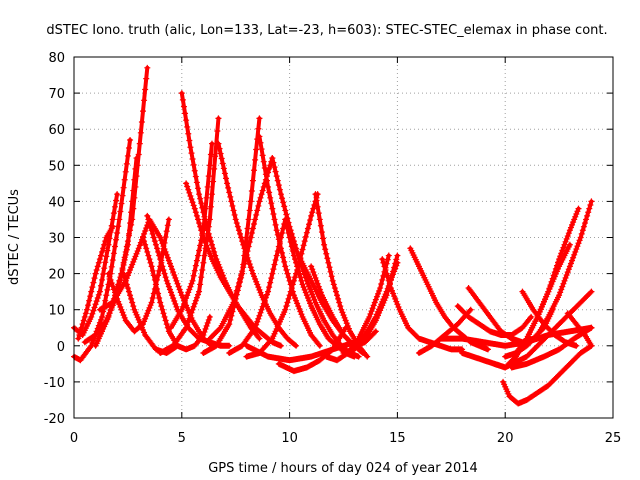 The image size is (640, 480). Describe the element at coordinates (397, 438) in the screenshot. I see `x-tick-label: 15` at that location.